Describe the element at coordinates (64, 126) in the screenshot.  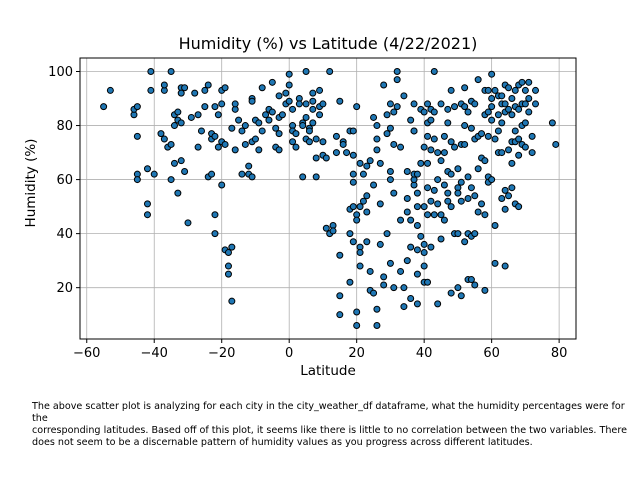
I see `y-tick-label: 80` at that location.